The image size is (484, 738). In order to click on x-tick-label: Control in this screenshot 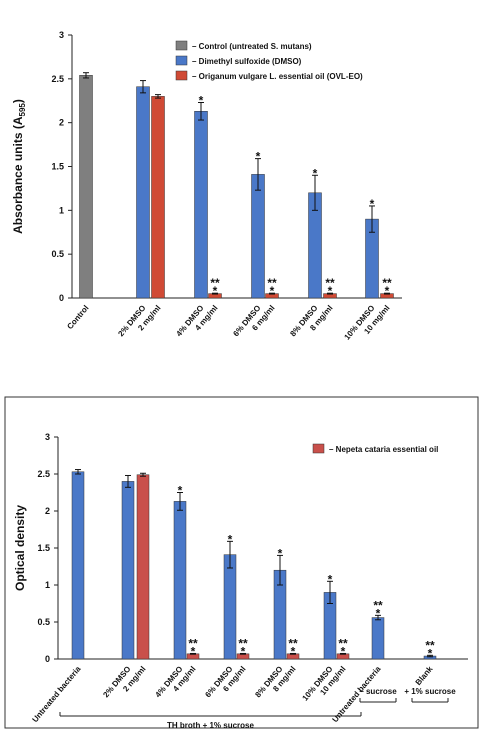, I will do `click(77, 318)`.